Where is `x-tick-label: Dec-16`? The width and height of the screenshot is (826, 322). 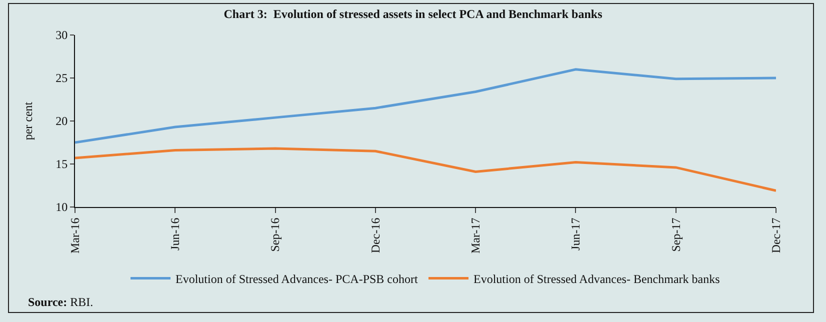
x-tick-label: Dec-16 is located at coordinates (375, 236).